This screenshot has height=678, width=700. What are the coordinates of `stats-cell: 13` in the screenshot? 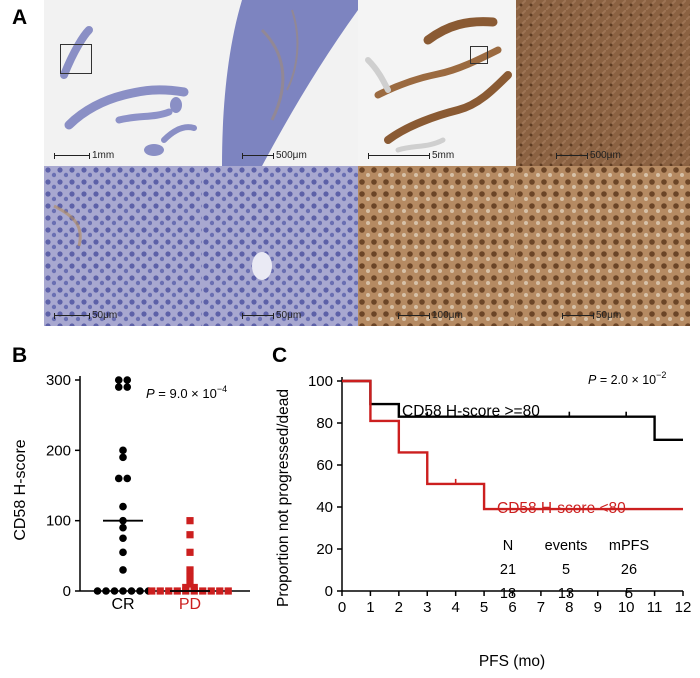 It's located at (566, 594).